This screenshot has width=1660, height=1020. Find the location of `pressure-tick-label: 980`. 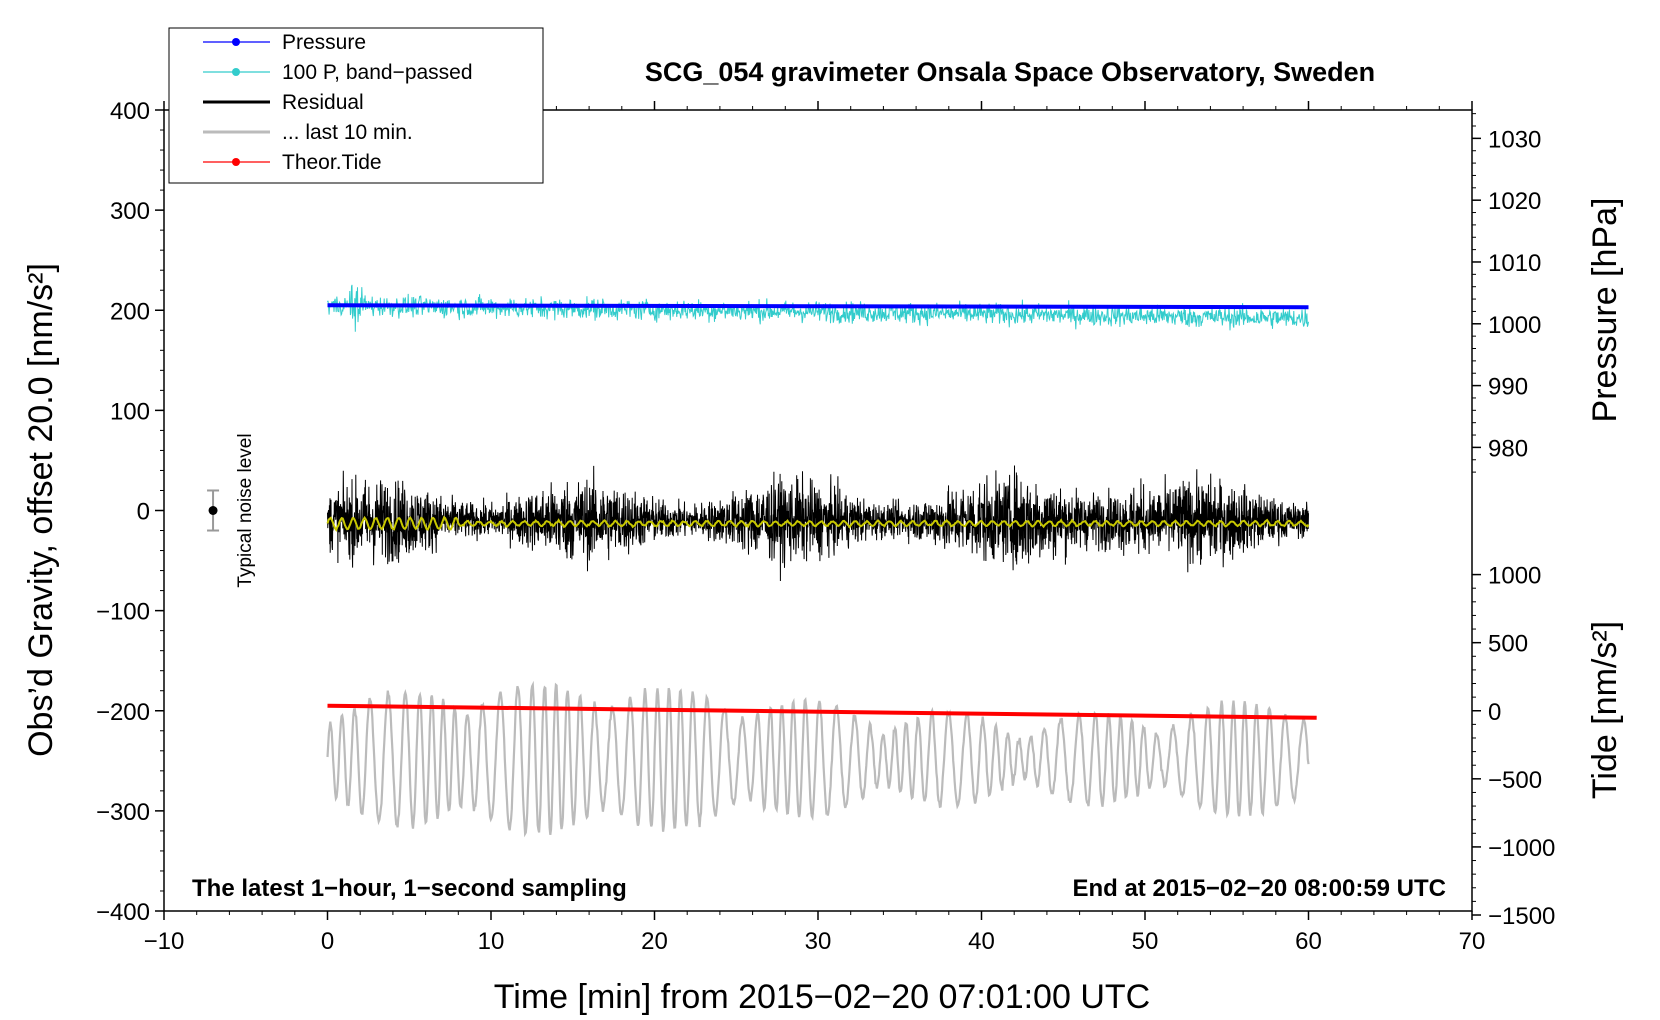

pressure-tick-label: 980 is located at coordinates (1508, 448).